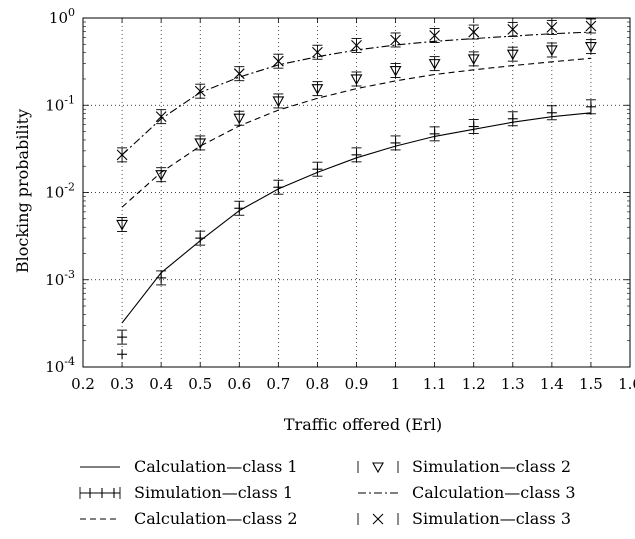 The height and width of the screenshot is (539, 635). I want to click on x-tick-label: 0.8, so click(317, 384).